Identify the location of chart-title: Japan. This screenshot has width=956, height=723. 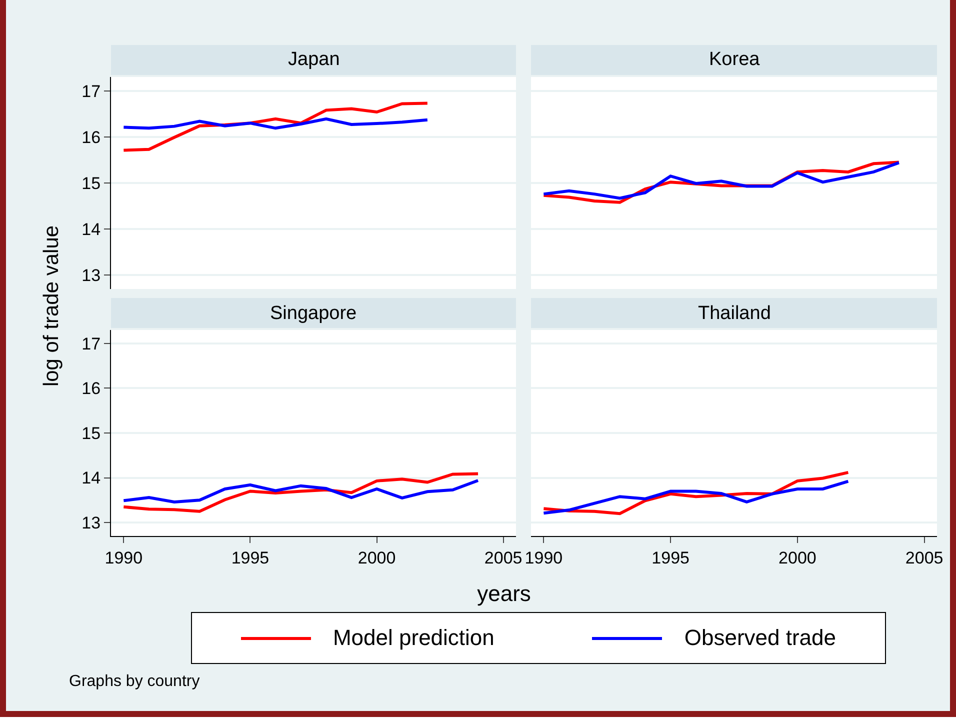
(314, 59).